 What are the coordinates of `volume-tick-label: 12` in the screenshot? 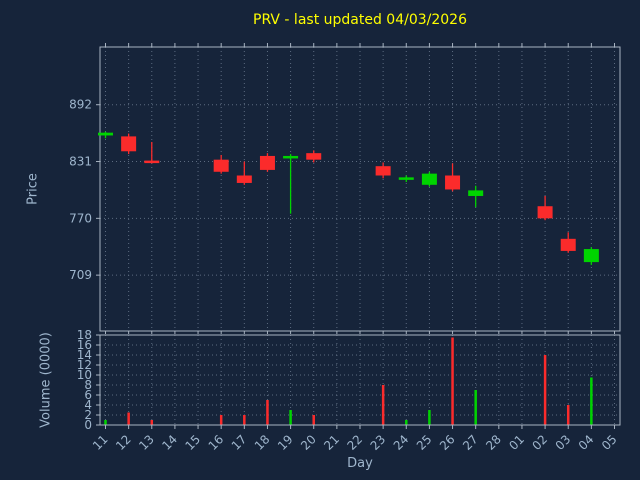 It's located at (84, 365).